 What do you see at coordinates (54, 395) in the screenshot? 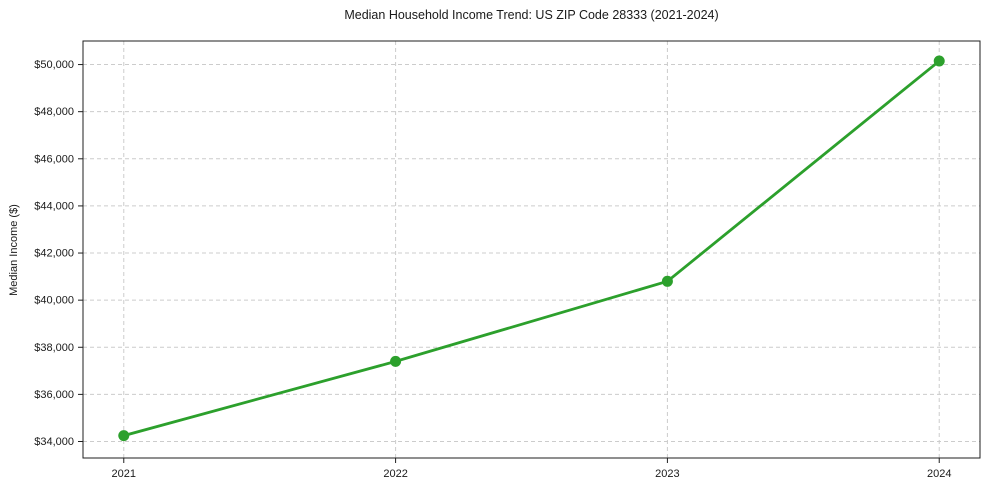
I see `y-tick-label: $36,000` at bounding box center [54, 395].